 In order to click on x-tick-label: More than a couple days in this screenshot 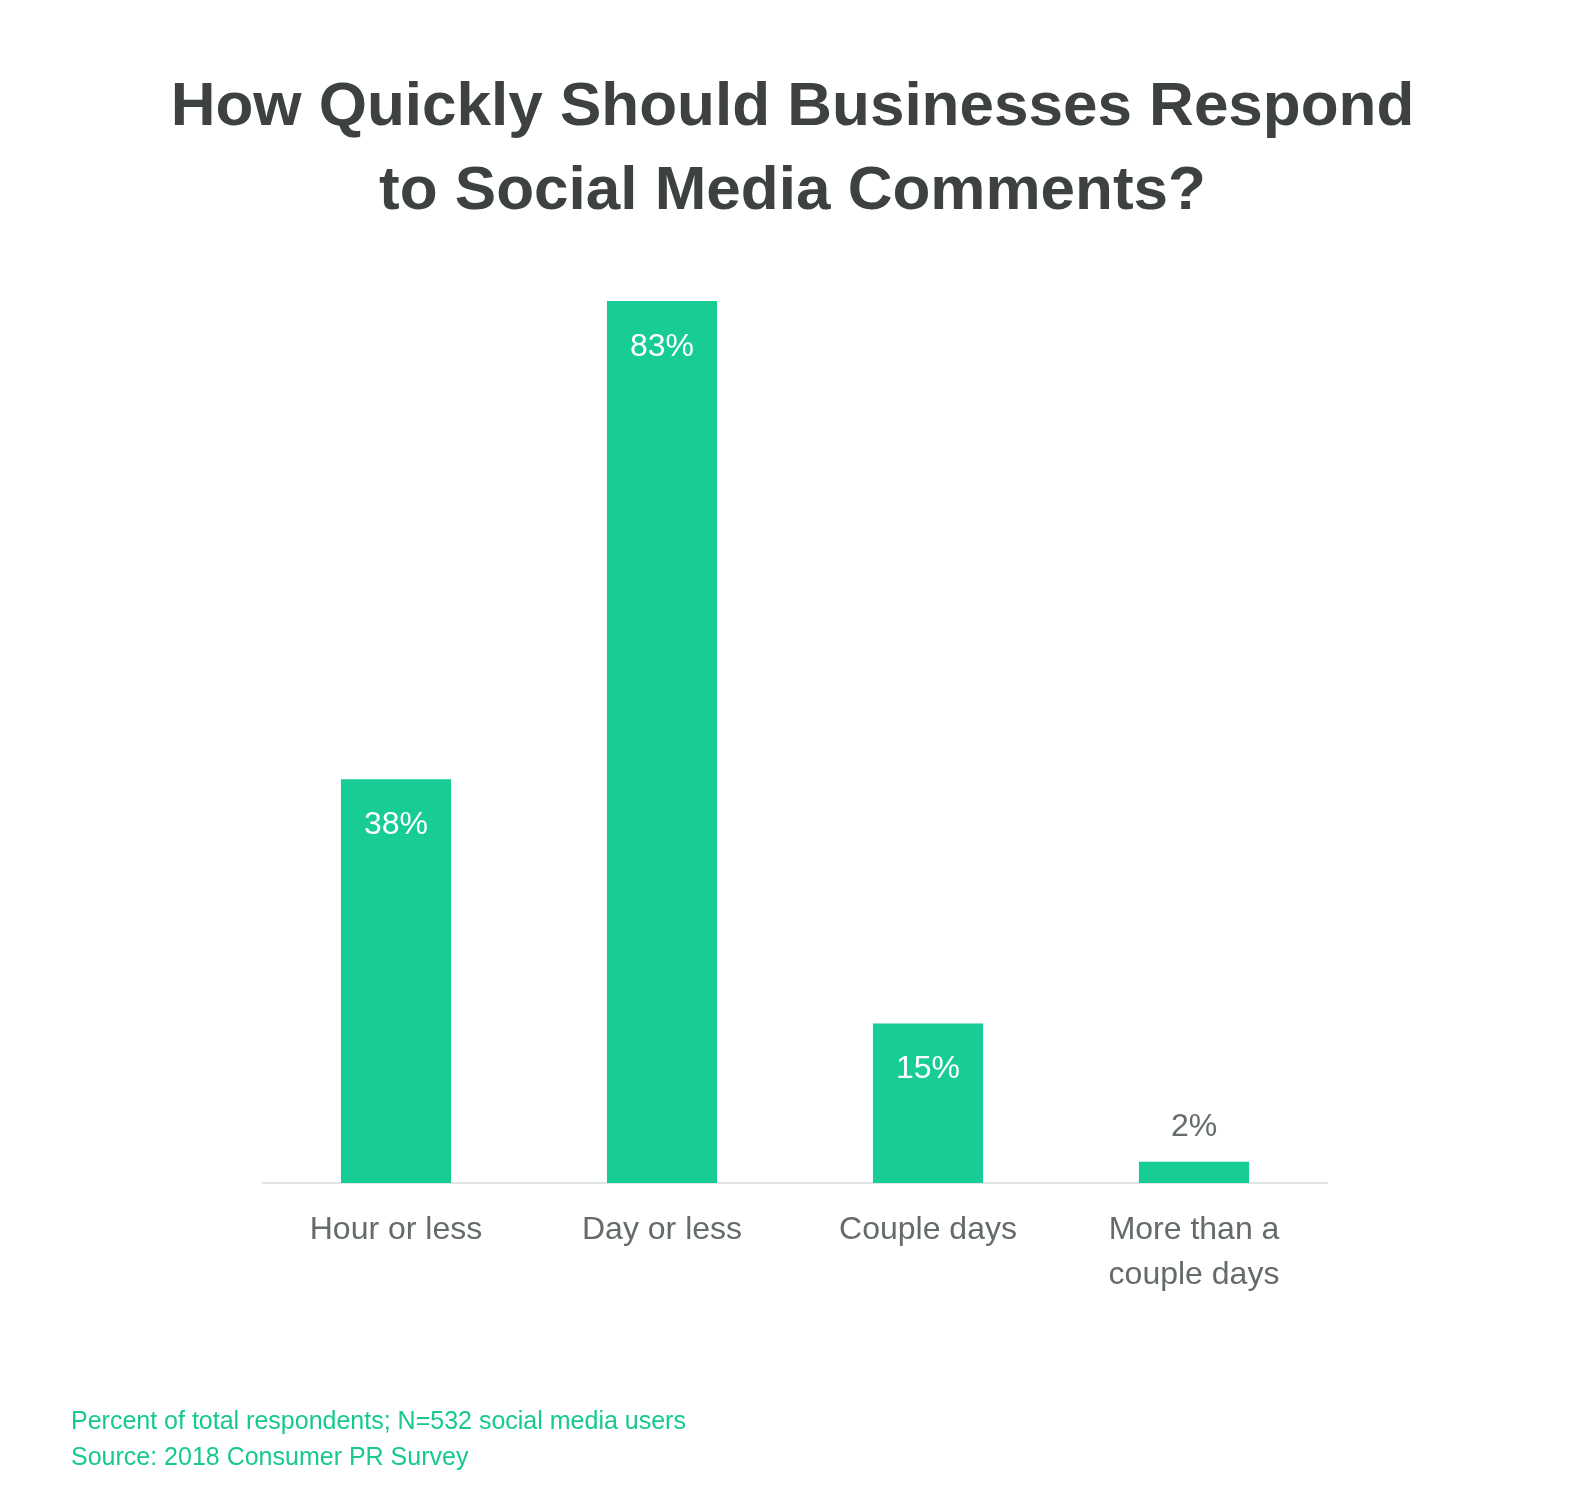, I will do `click(1194, 1250)`.